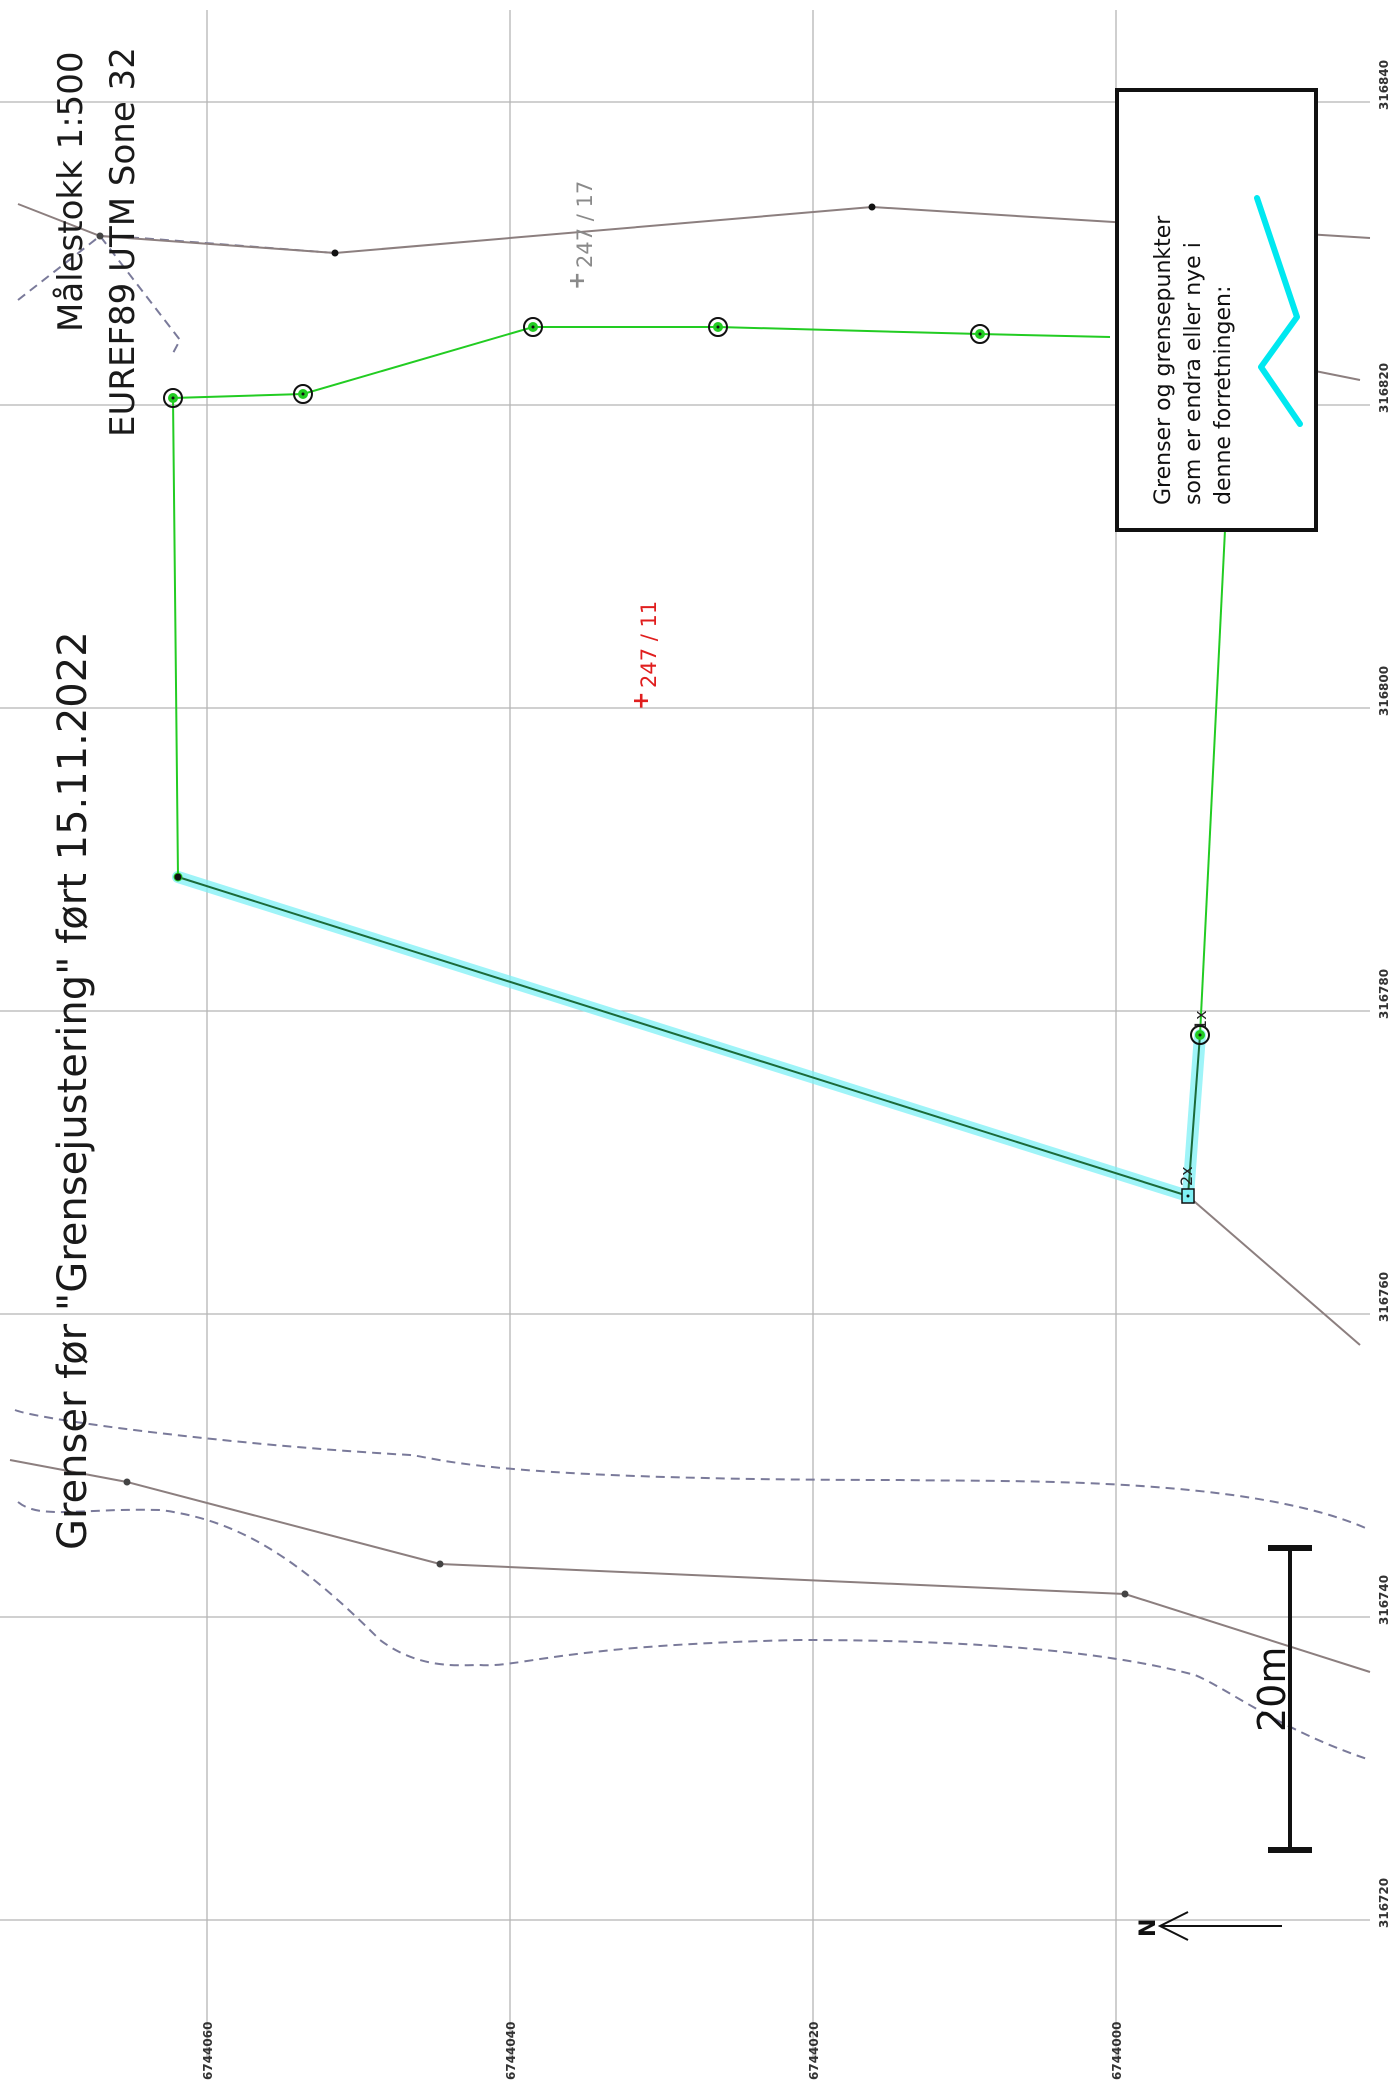  I want to click on north-arrow-icon, so click(1219, 1926).